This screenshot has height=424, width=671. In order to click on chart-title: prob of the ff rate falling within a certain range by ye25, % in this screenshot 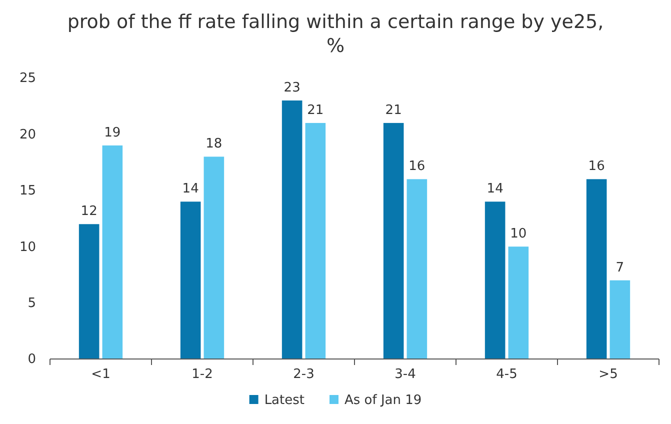, I will do `click(335, 34)`.